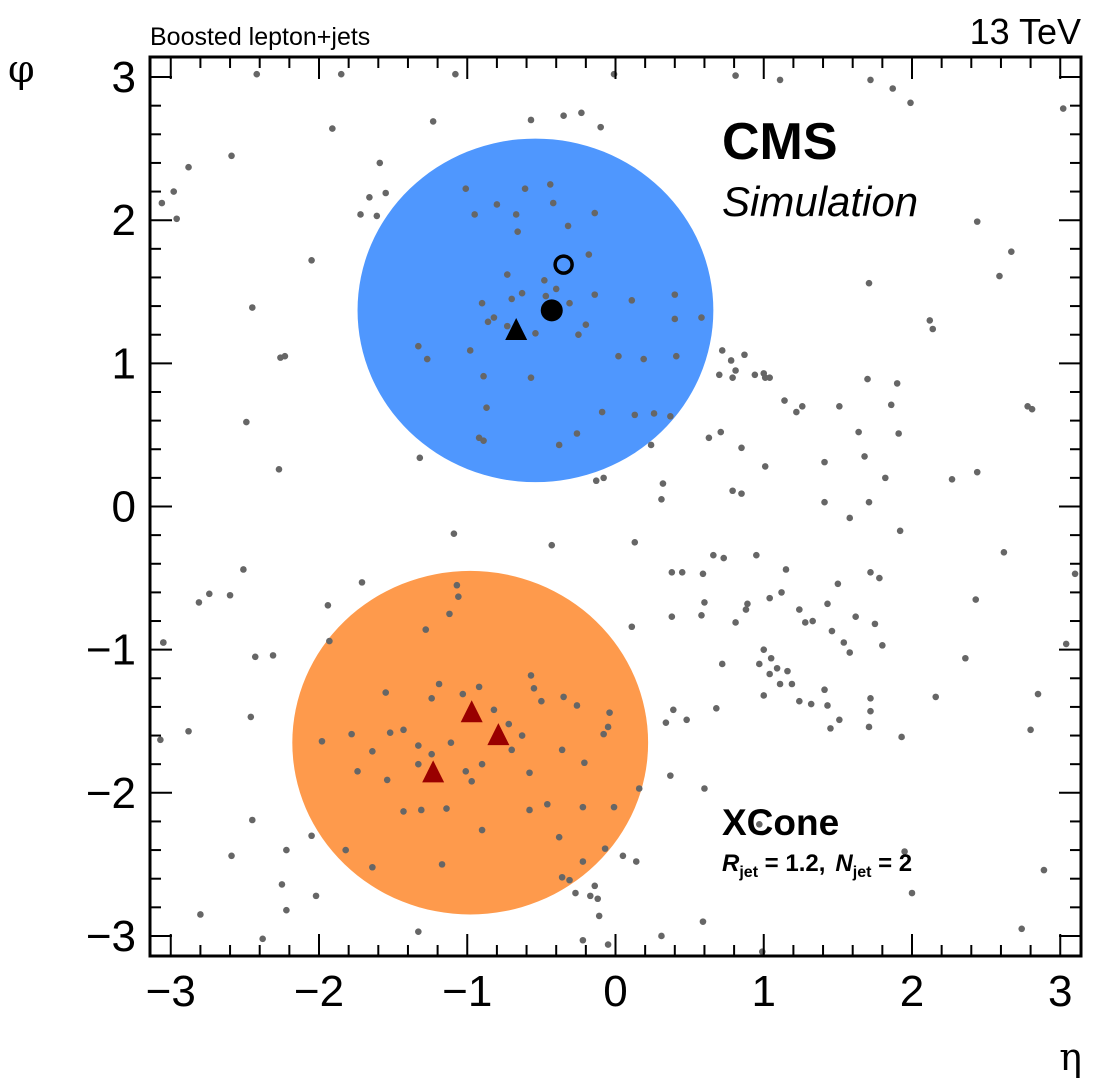  Describe the element at coordinates (319, 991) in the screenshot. I see `x-tick-label: −2` at that location.